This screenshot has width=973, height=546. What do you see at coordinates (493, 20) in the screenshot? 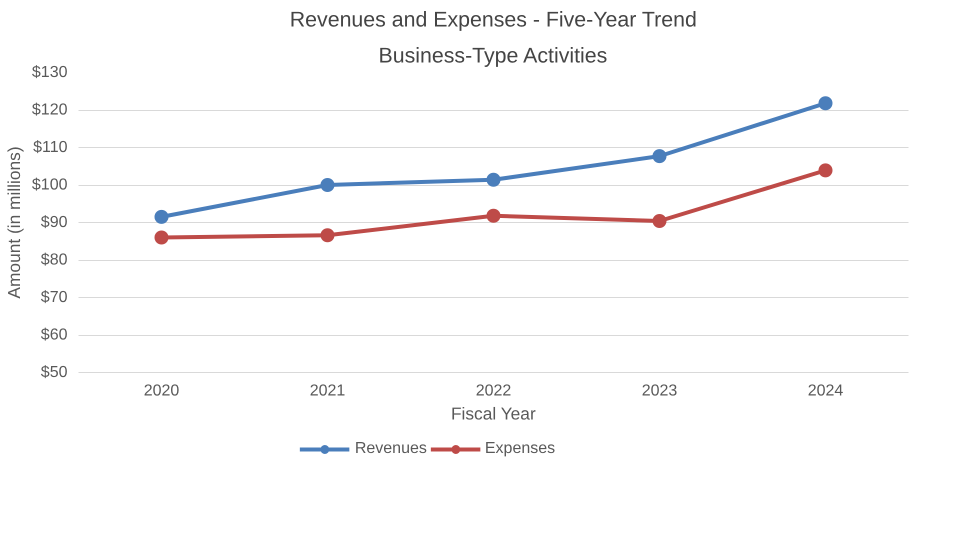
I see `chart-title: Revenues and Expenses - Five-Year Trend` at bounding box center [493, 20].